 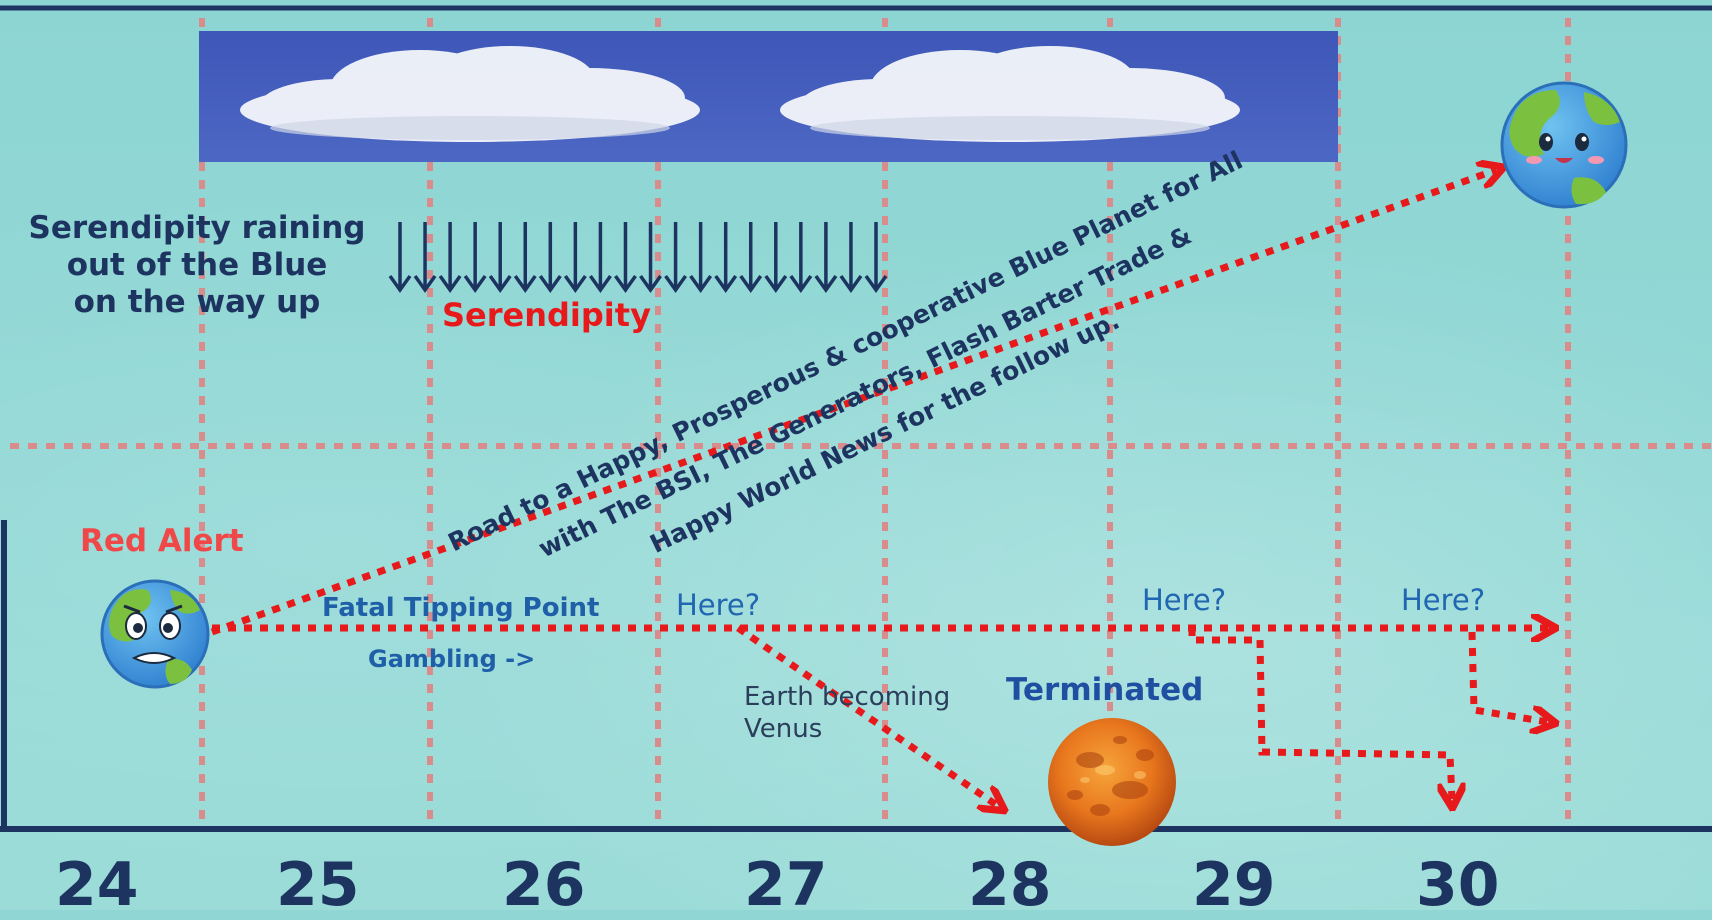 What do you see at coordinates (318, 885) in the screenshot?
I see `day-label: 25` at bounding box center [318, 885].